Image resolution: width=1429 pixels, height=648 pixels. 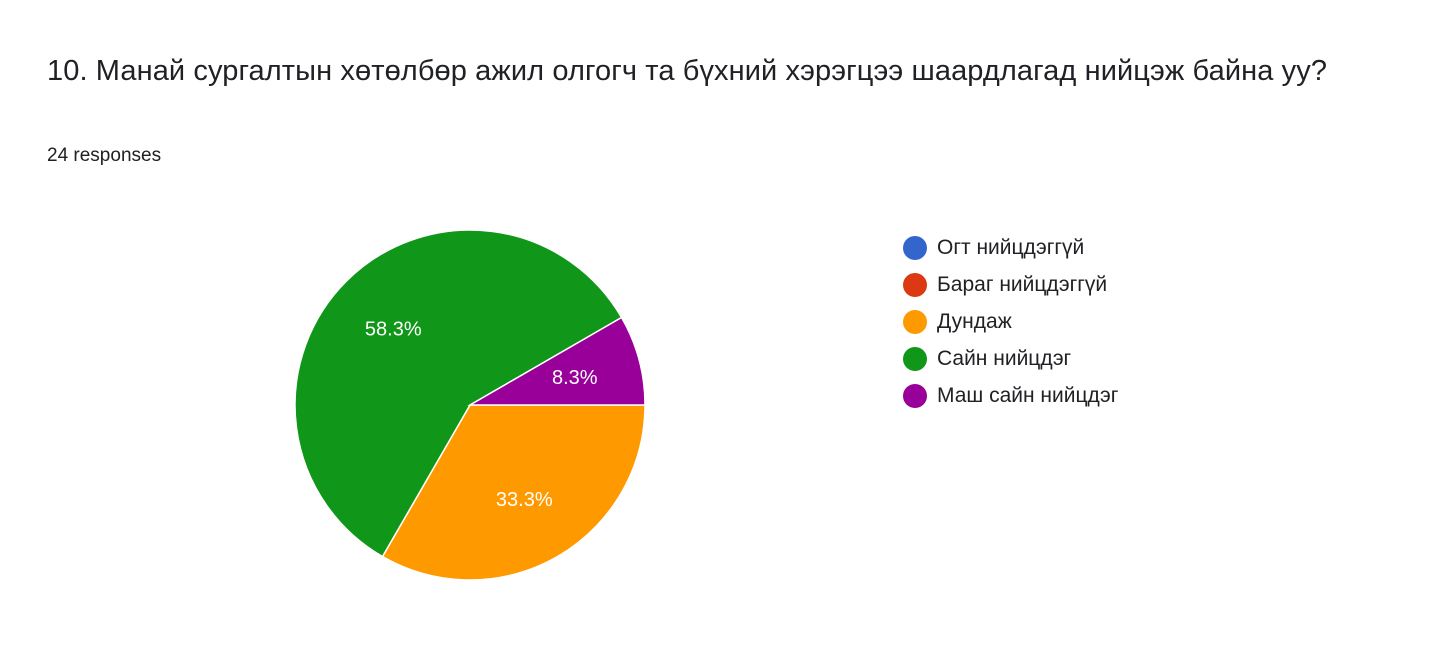 What do you see at coordinates (393, 329) in the screenshot?
I see `pie-slice-label-3: 58.3%` at bounding box center [393, 329].